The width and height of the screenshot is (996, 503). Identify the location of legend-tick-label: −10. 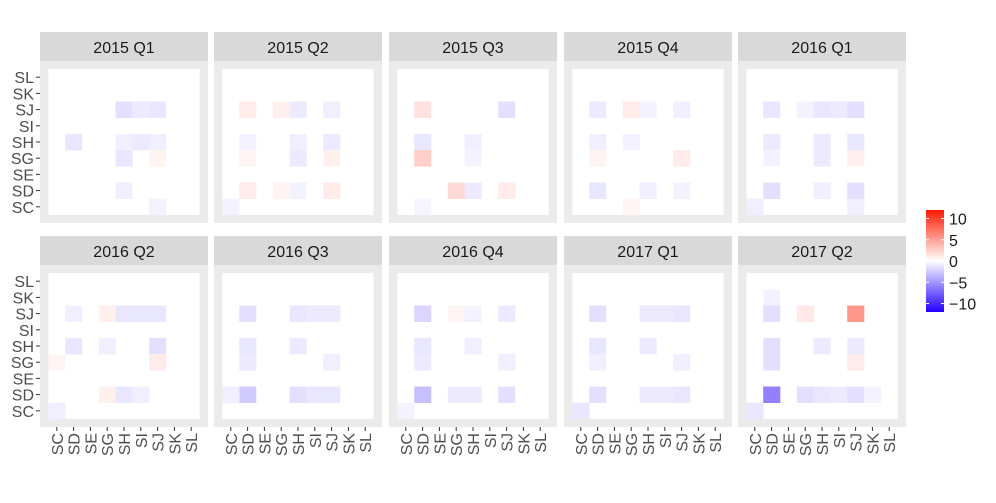
(962, 305).